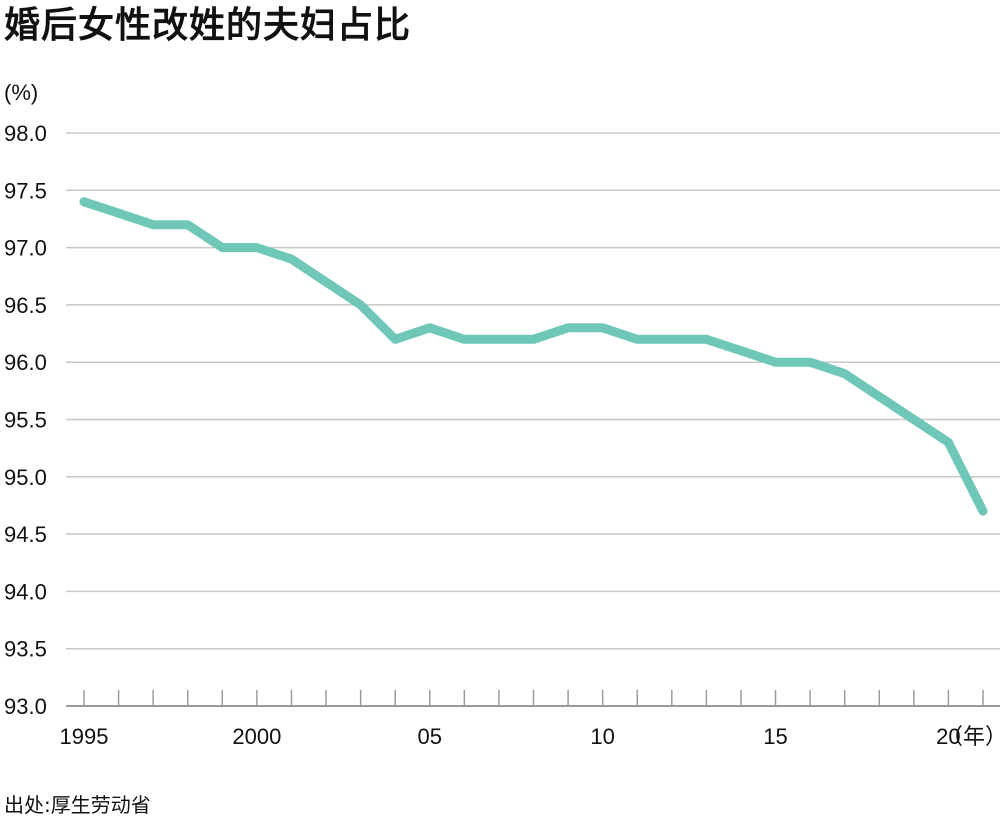 The width and height of the screenshot is (1000, 826). I want to click on y-tick-label: 97.5, so click(25, 190).